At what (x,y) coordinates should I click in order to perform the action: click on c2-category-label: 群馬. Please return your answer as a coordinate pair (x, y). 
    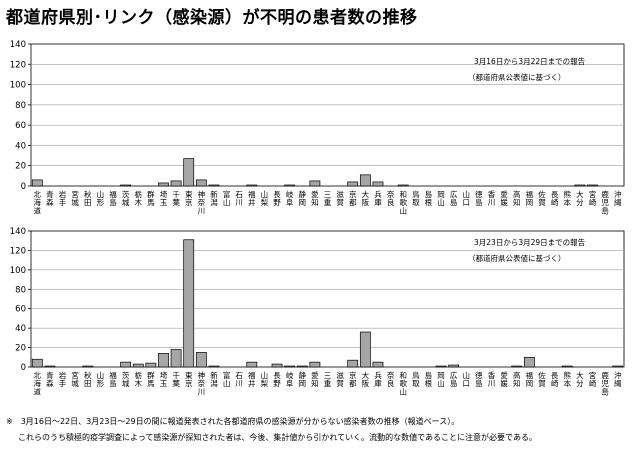
    Looking at the image, I should click on (151, 379).